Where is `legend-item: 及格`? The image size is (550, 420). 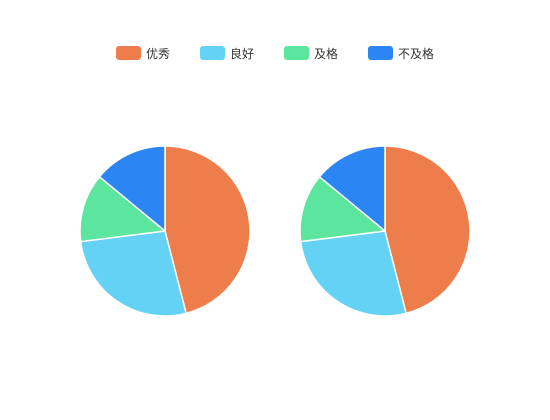
legend-item: 及格 is located at coordinates (311, 53).